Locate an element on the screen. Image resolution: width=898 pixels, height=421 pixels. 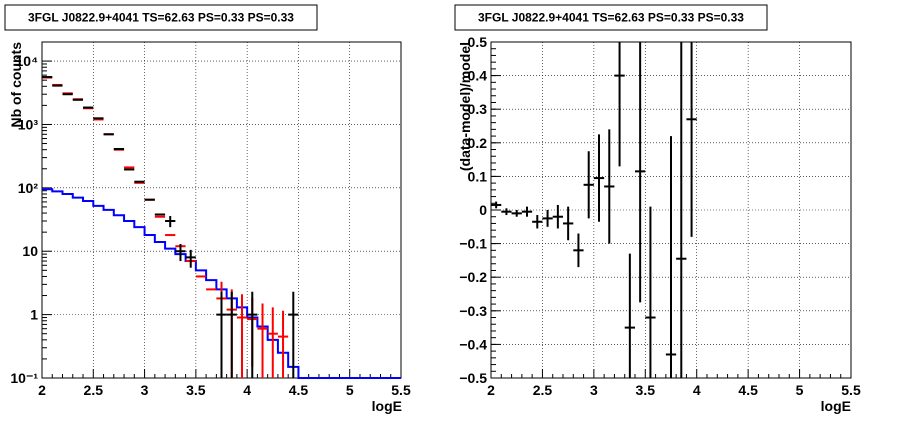
left-xtick-label: 2.5 is located at coordinates (94, 390).